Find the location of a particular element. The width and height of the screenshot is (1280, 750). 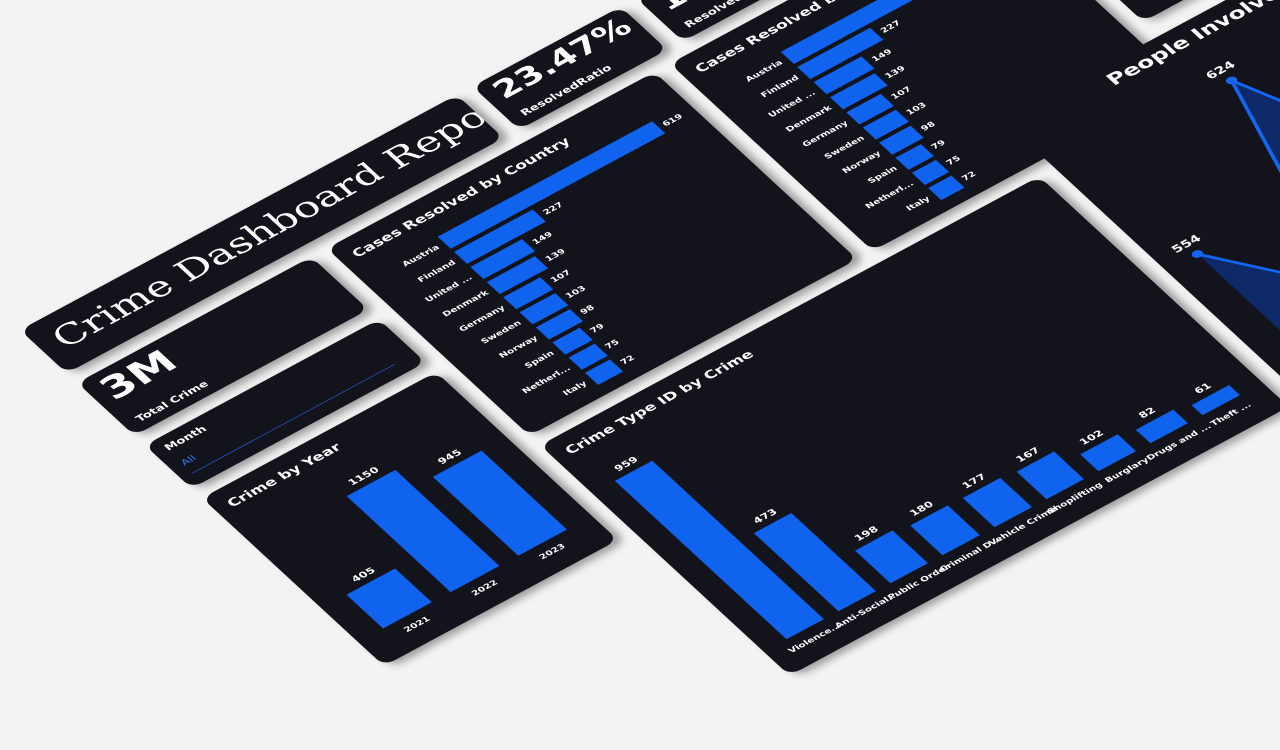

x-tick-label: 2022 is located at coordinates (485, 588).